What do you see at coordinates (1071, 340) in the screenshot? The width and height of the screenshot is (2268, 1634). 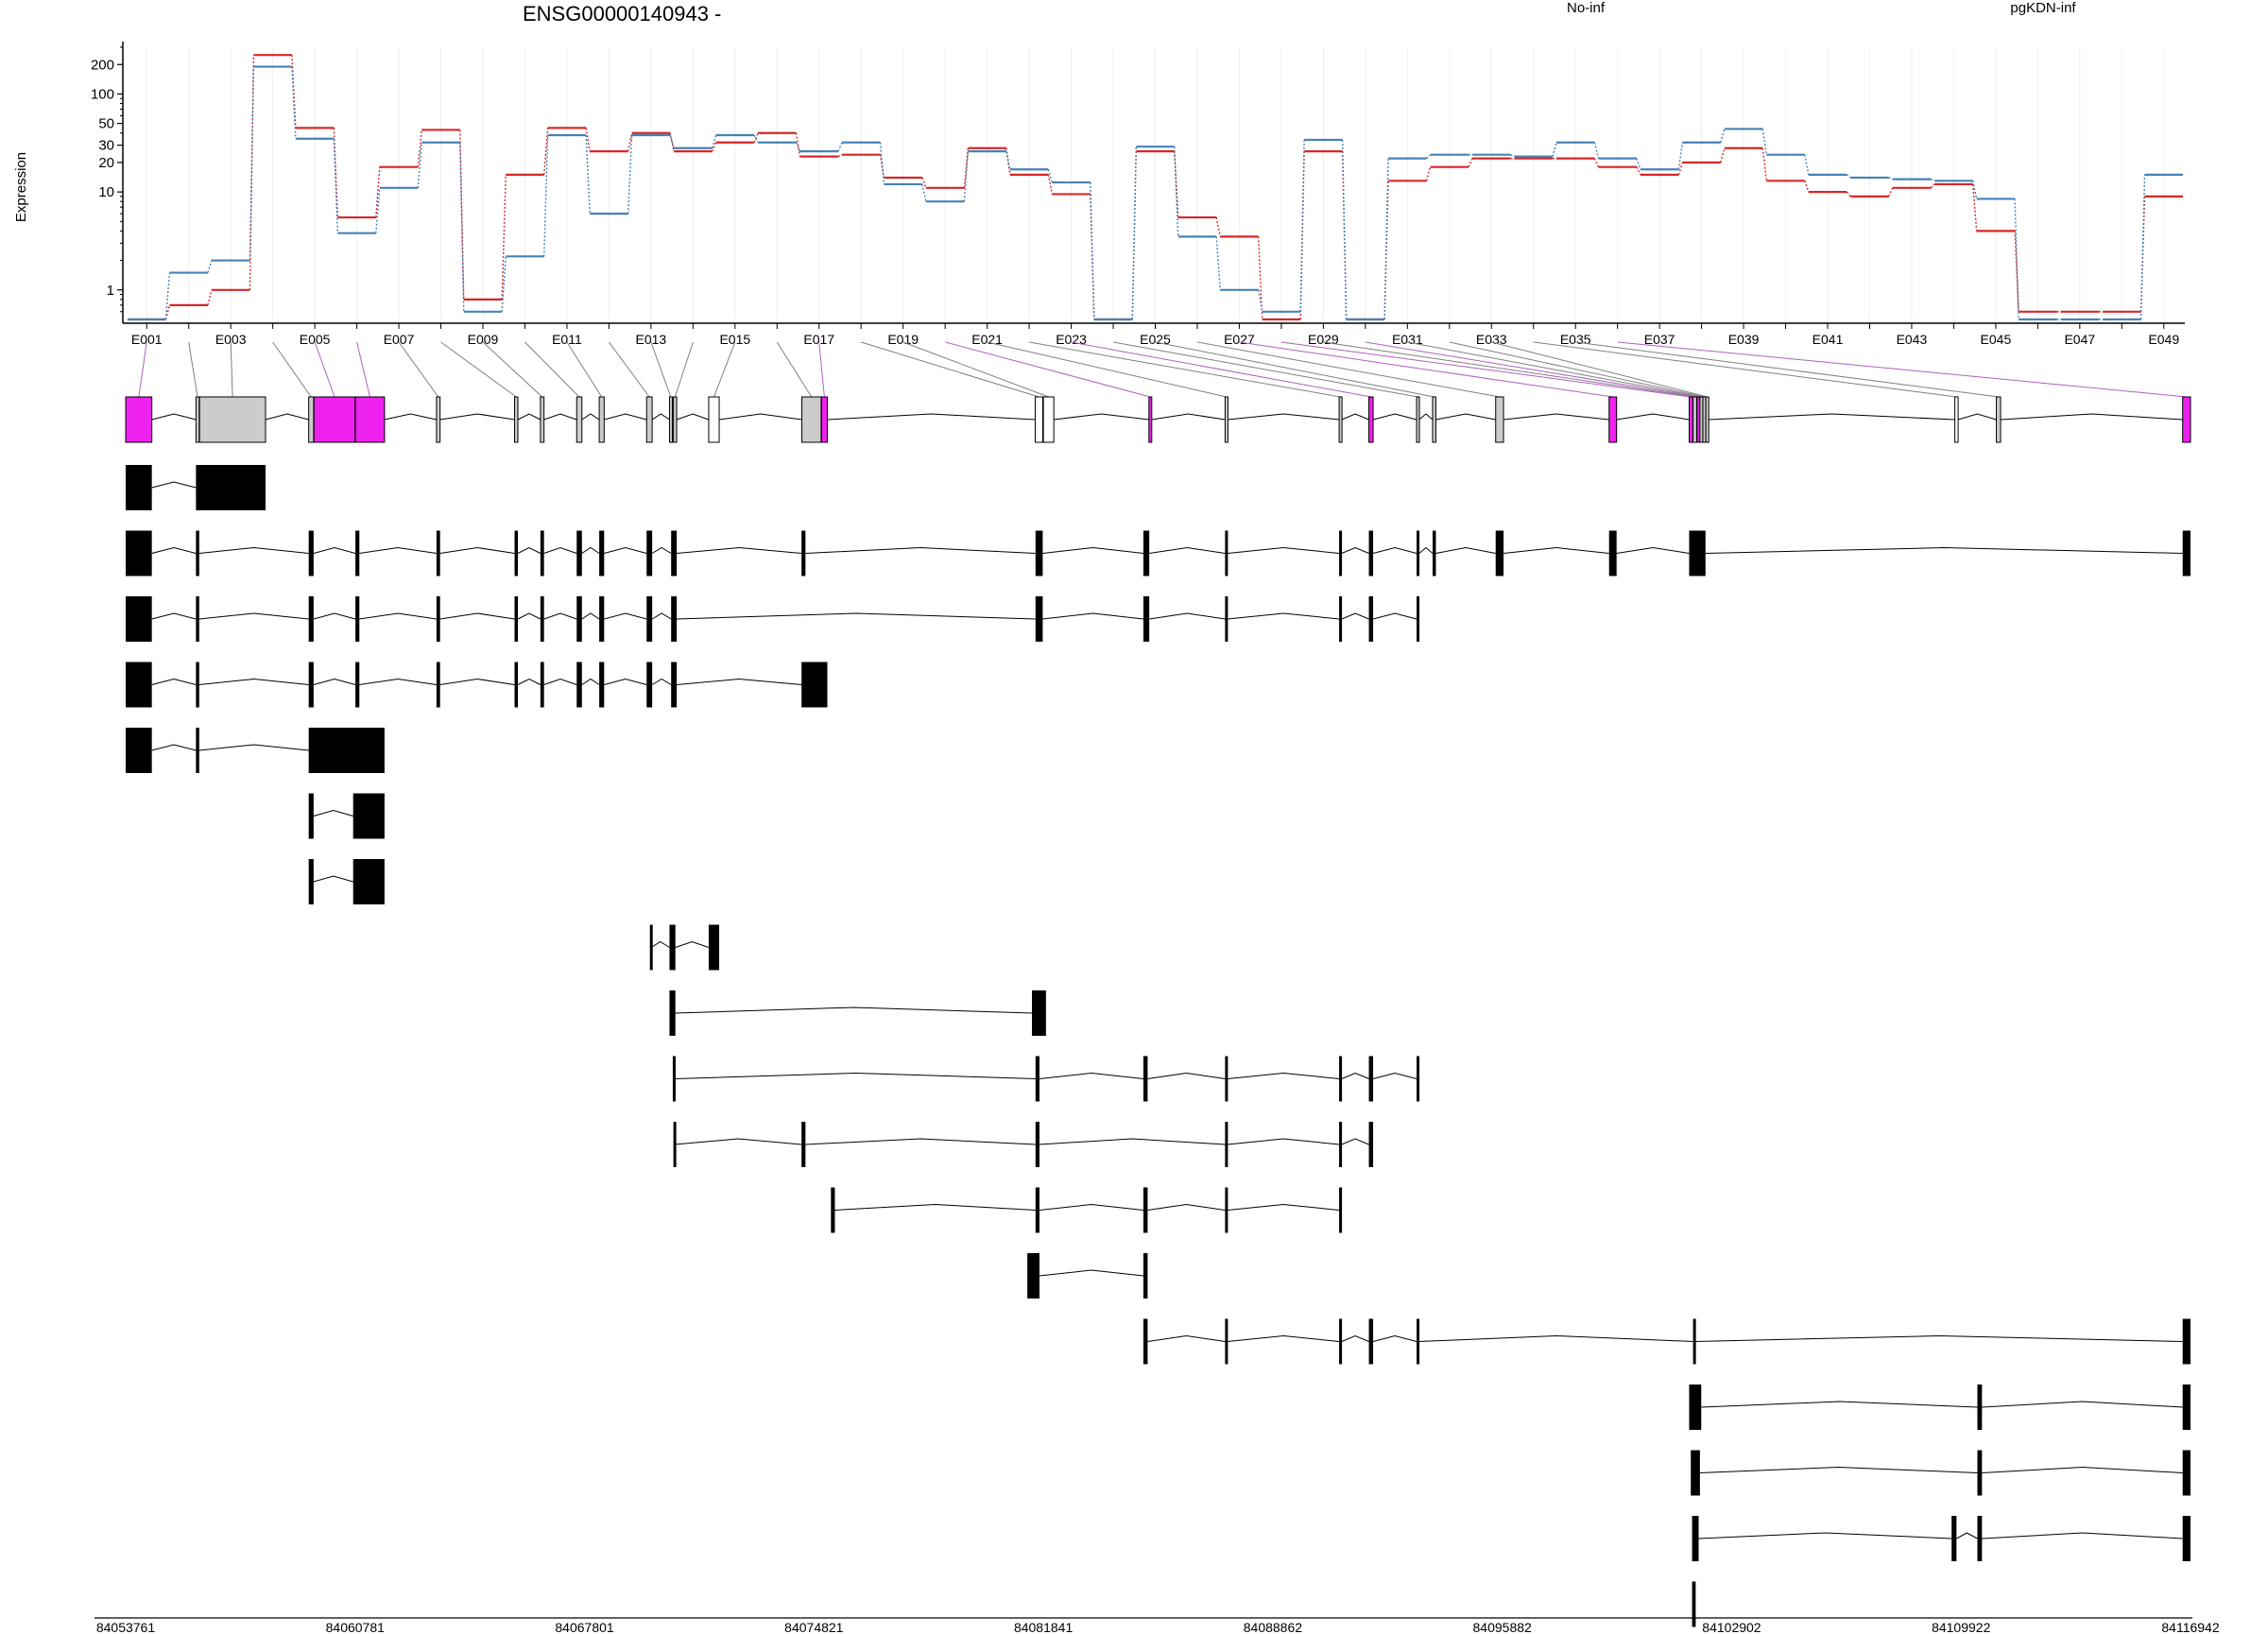 I see `x-tick-label: E023` at bounding box center [1071, 340].